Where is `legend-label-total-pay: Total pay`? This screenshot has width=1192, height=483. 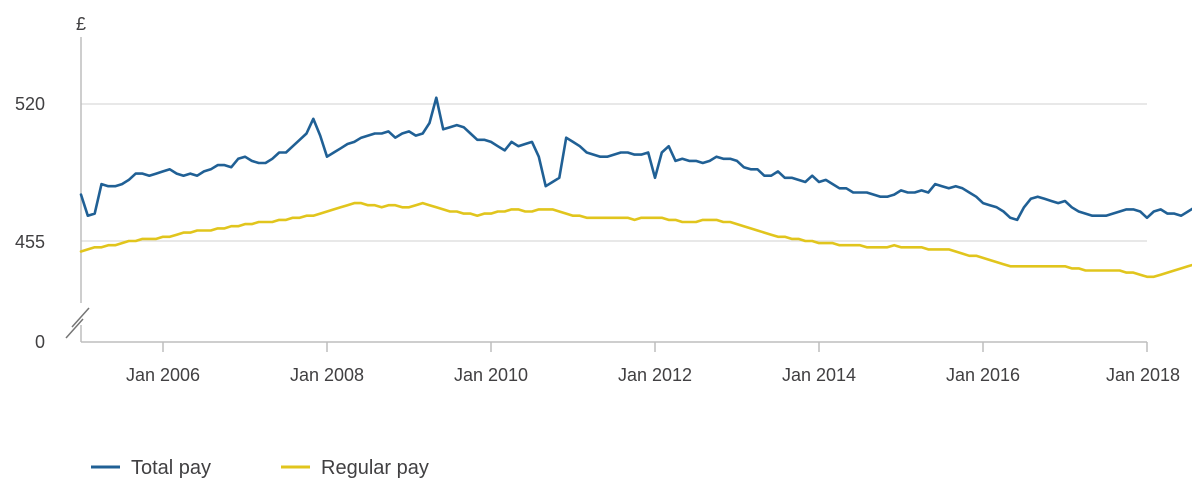
legend-label-total-pay: Total pay is located at coordinates (171, 468).